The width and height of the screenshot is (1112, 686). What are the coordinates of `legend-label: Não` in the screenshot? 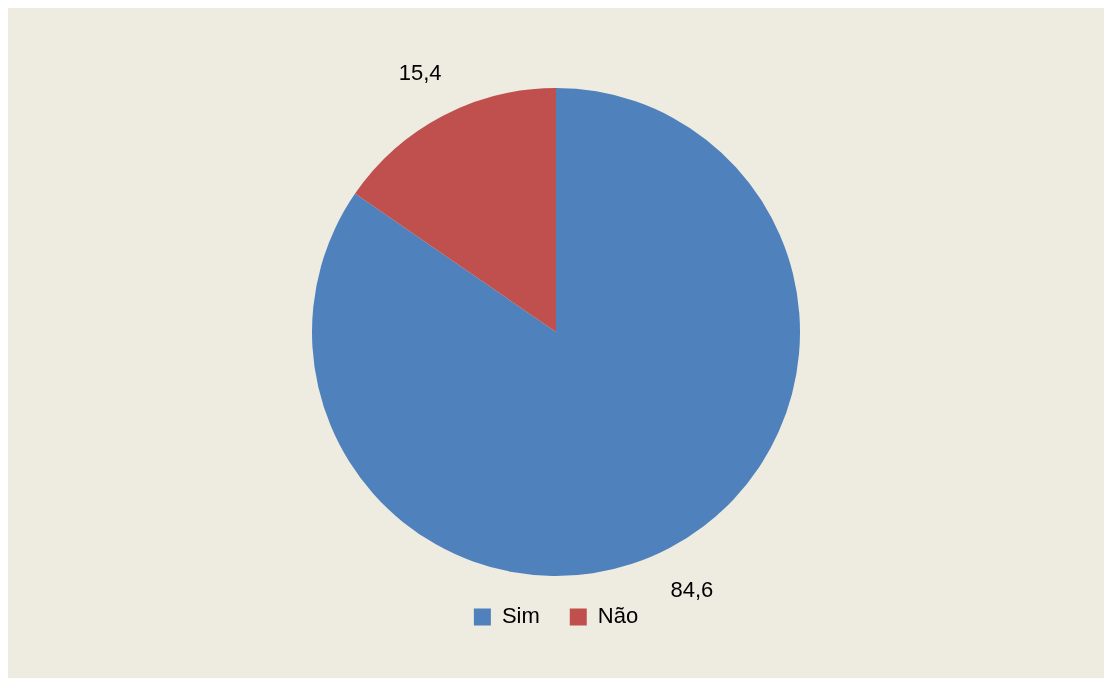 It's located at (618, 616).